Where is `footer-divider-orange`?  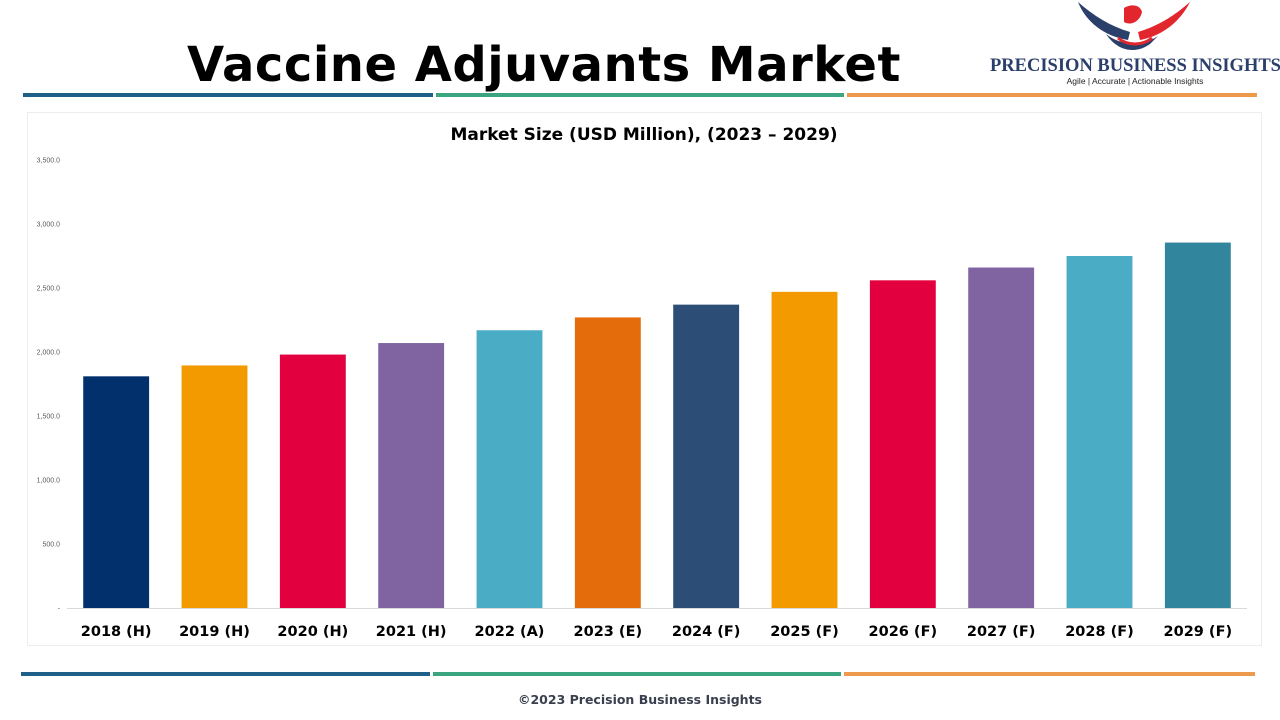 footer-divider-orange is located at coordinates (1049, 674).